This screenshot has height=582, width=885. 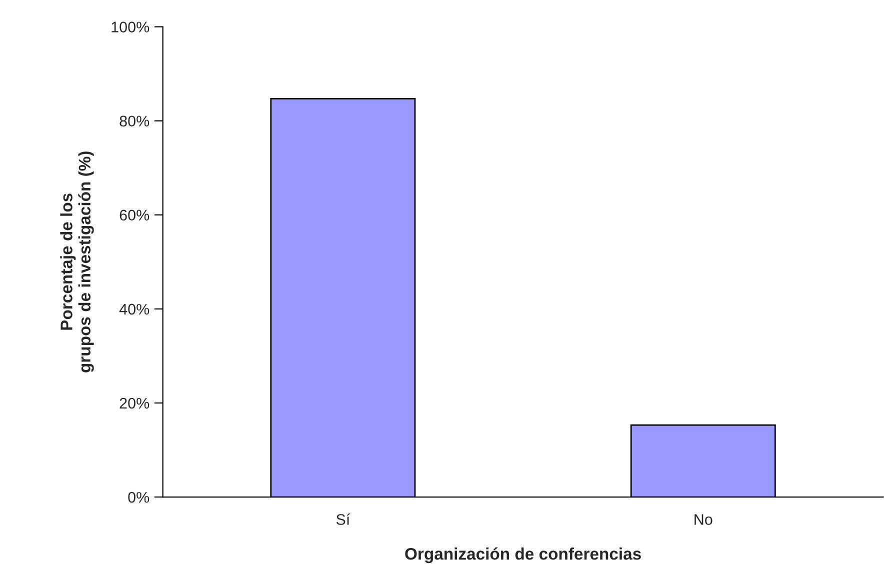 What do you see at coordinates (135, 121) in the screenshot?
I see `y-tick-label: 80%` at bounding box center [135, 121].